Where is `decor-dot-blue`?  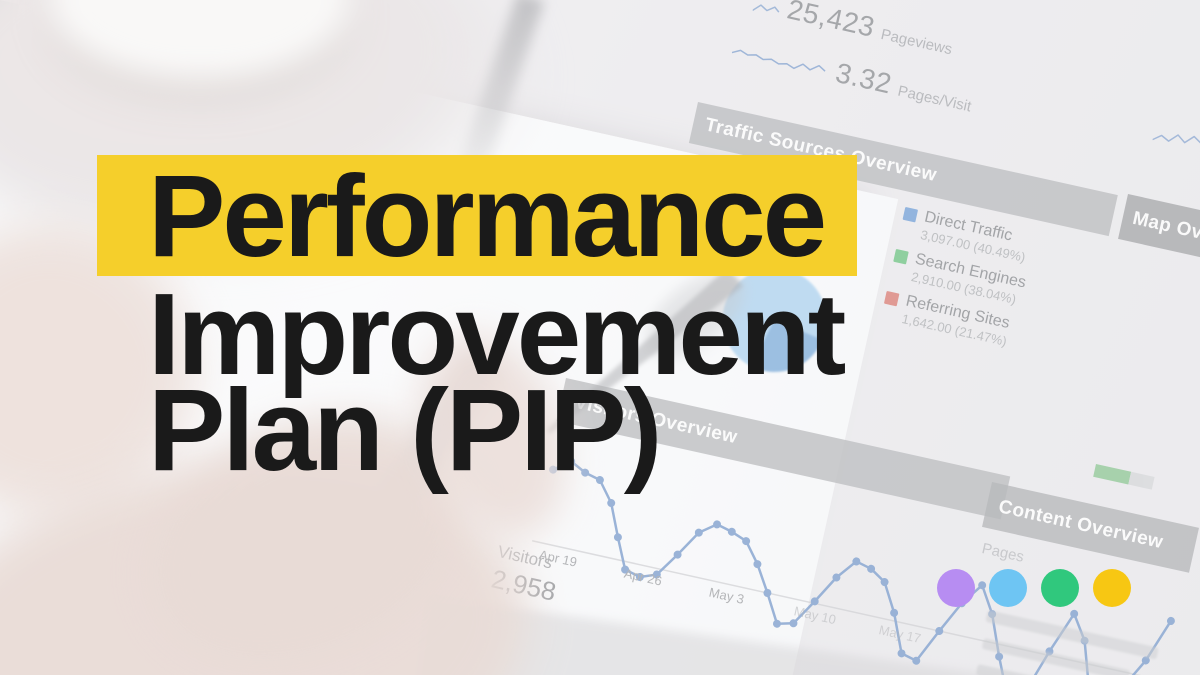
decor-dot-blue is located at coordinates (1008, 588).